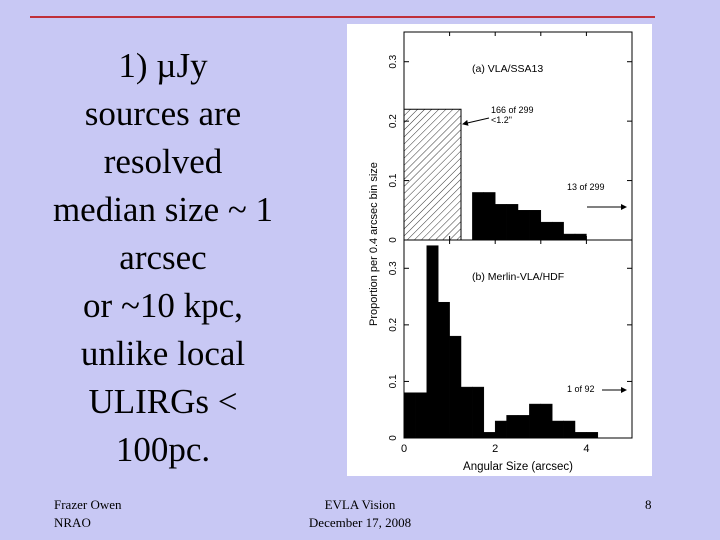 The image size is (720, 540). What do you see at coordinates (374, 244) in the screenshot?
I see `figure-y-axis-label: Proportion per 0.4 arcsec bin size` at bounding box center [374, 244].